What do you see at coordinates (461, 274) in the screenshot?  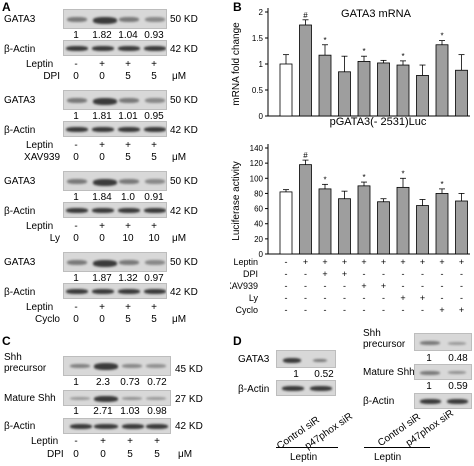 I see `b-table-sign-1-10: -` at bounding box center [461, 274].